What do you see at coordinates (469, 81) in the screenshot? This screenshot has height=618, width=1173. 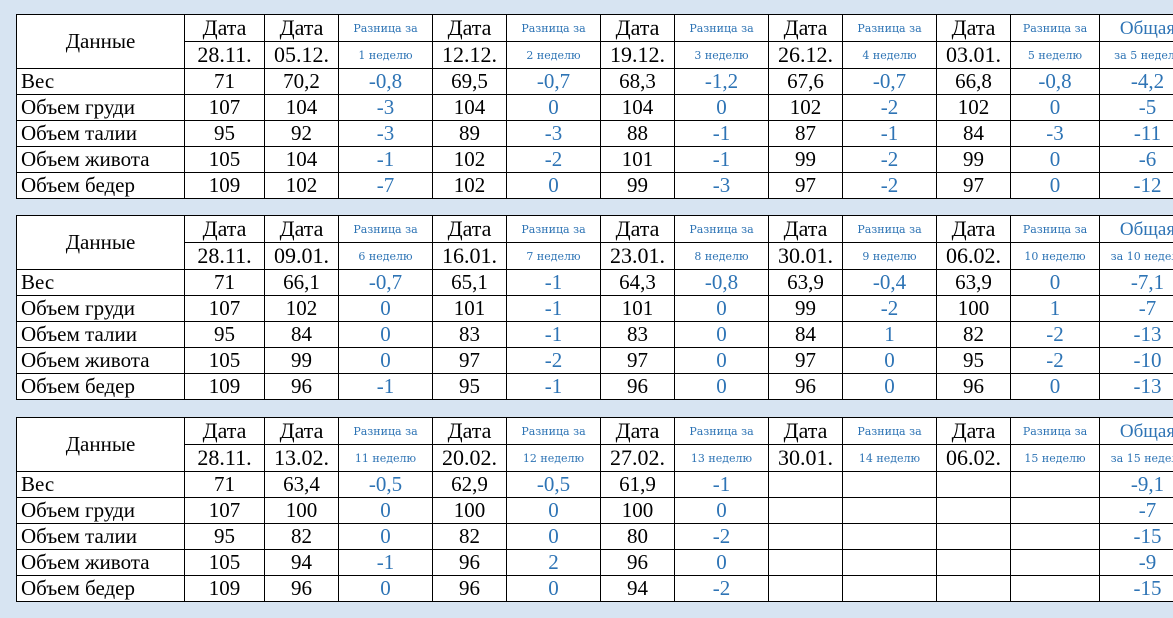 I see `measurement-value: 69,5` at bounding box center [469, 81].